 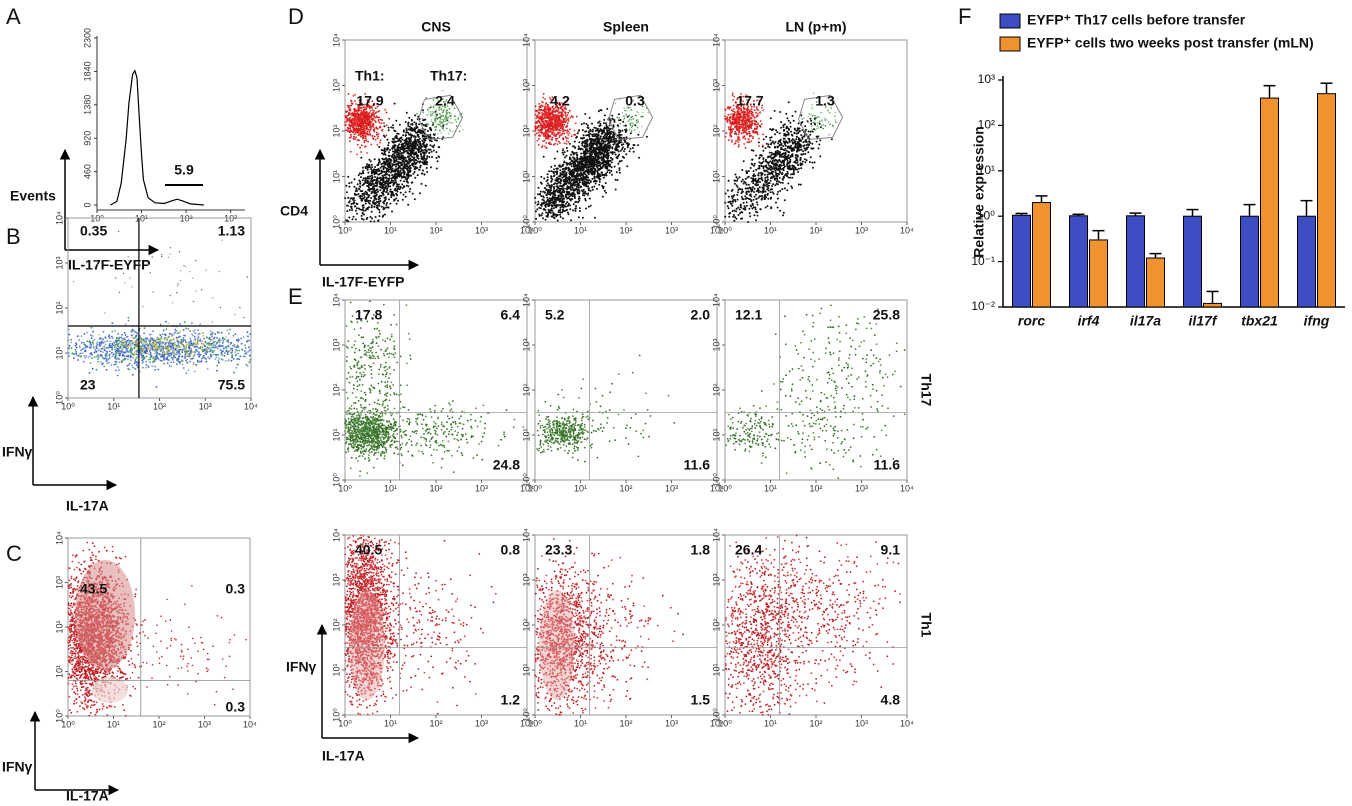 I want to click on y-tick-label: 10¹, so click(x=59, y=352).